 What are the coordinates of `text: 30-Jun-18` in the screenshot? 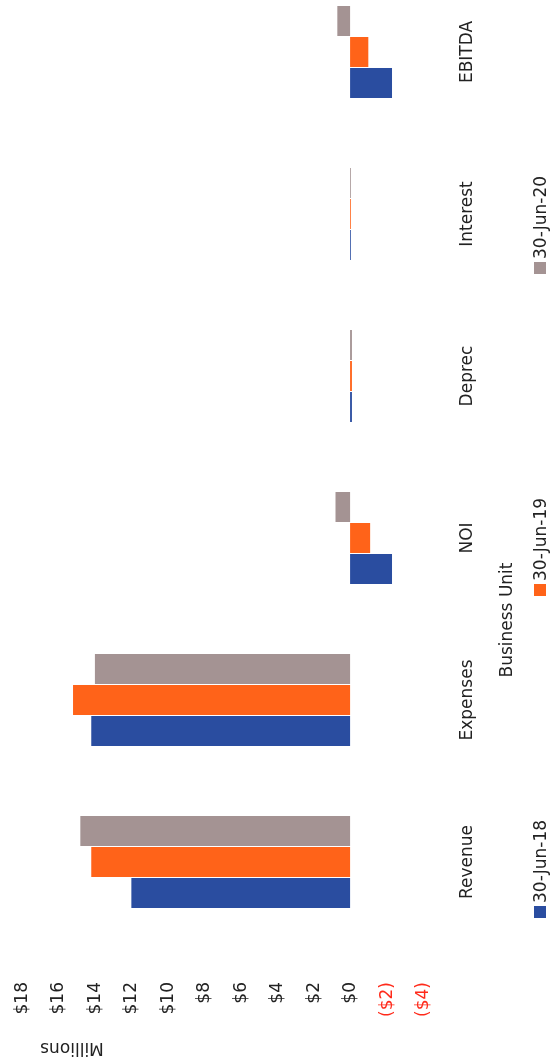 It's located at (540, 861).